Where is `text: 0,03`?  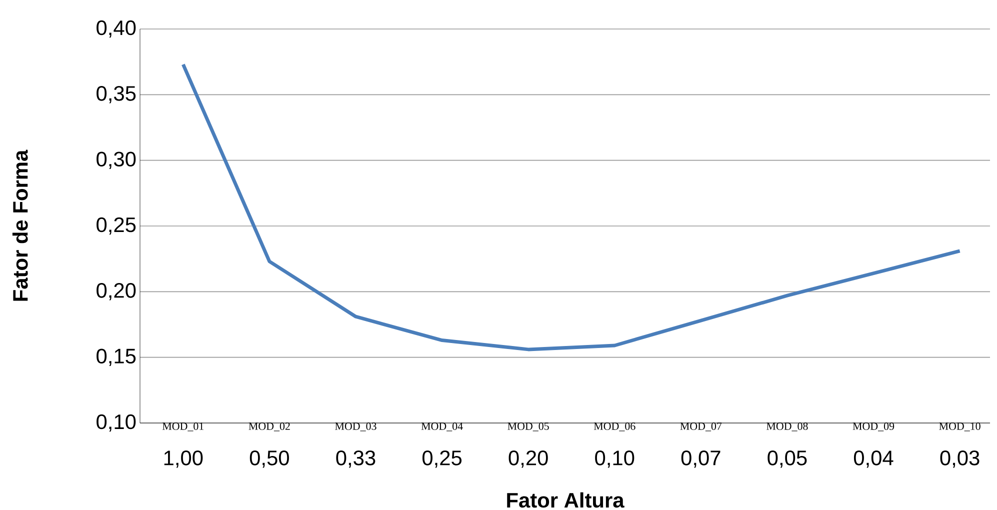 text: 0,03 is located at coordinates (960, 459).